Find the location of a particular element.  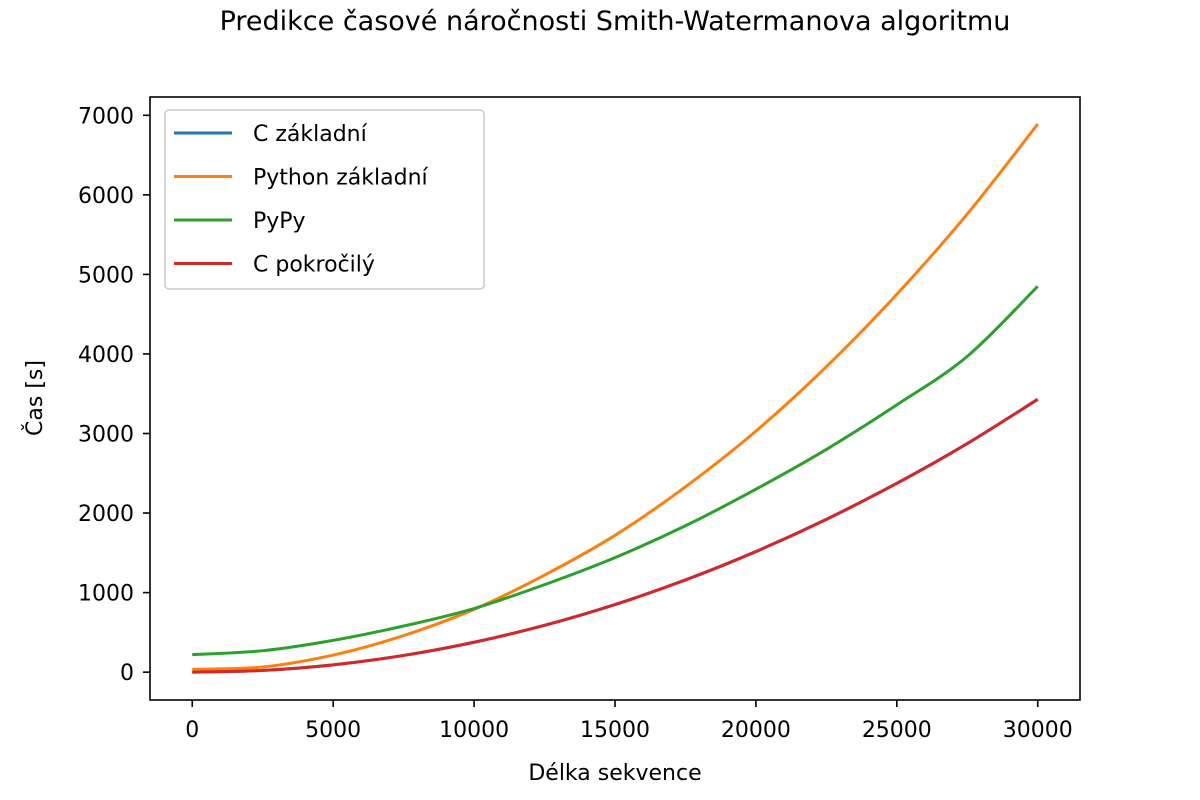

y-tick-label: 4000 is located at coordinates (106, 355).